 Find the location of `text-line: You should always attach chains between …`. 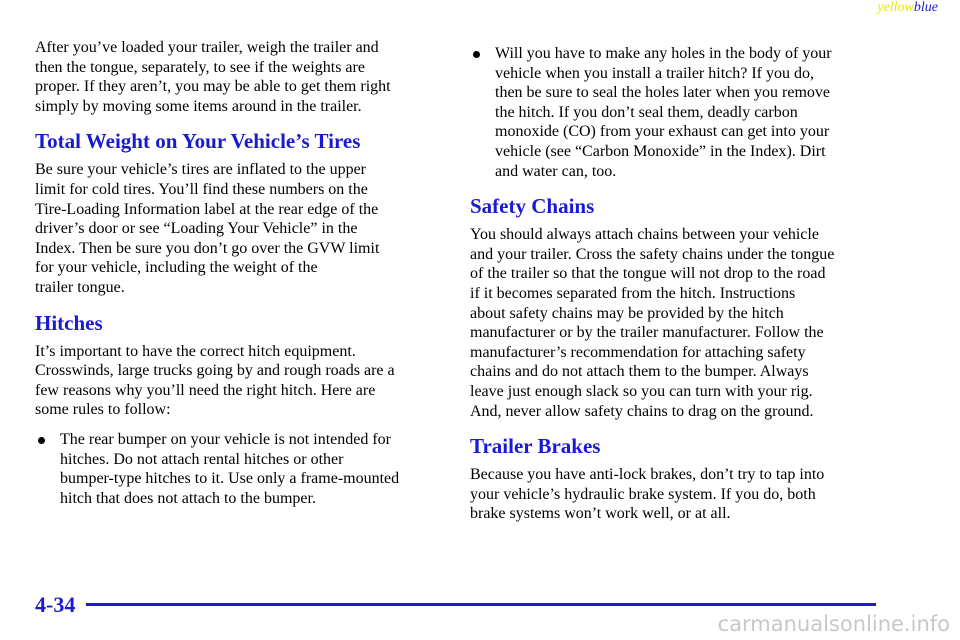

text-line: You should always attach chains between … is located at coordinates (644, 235).